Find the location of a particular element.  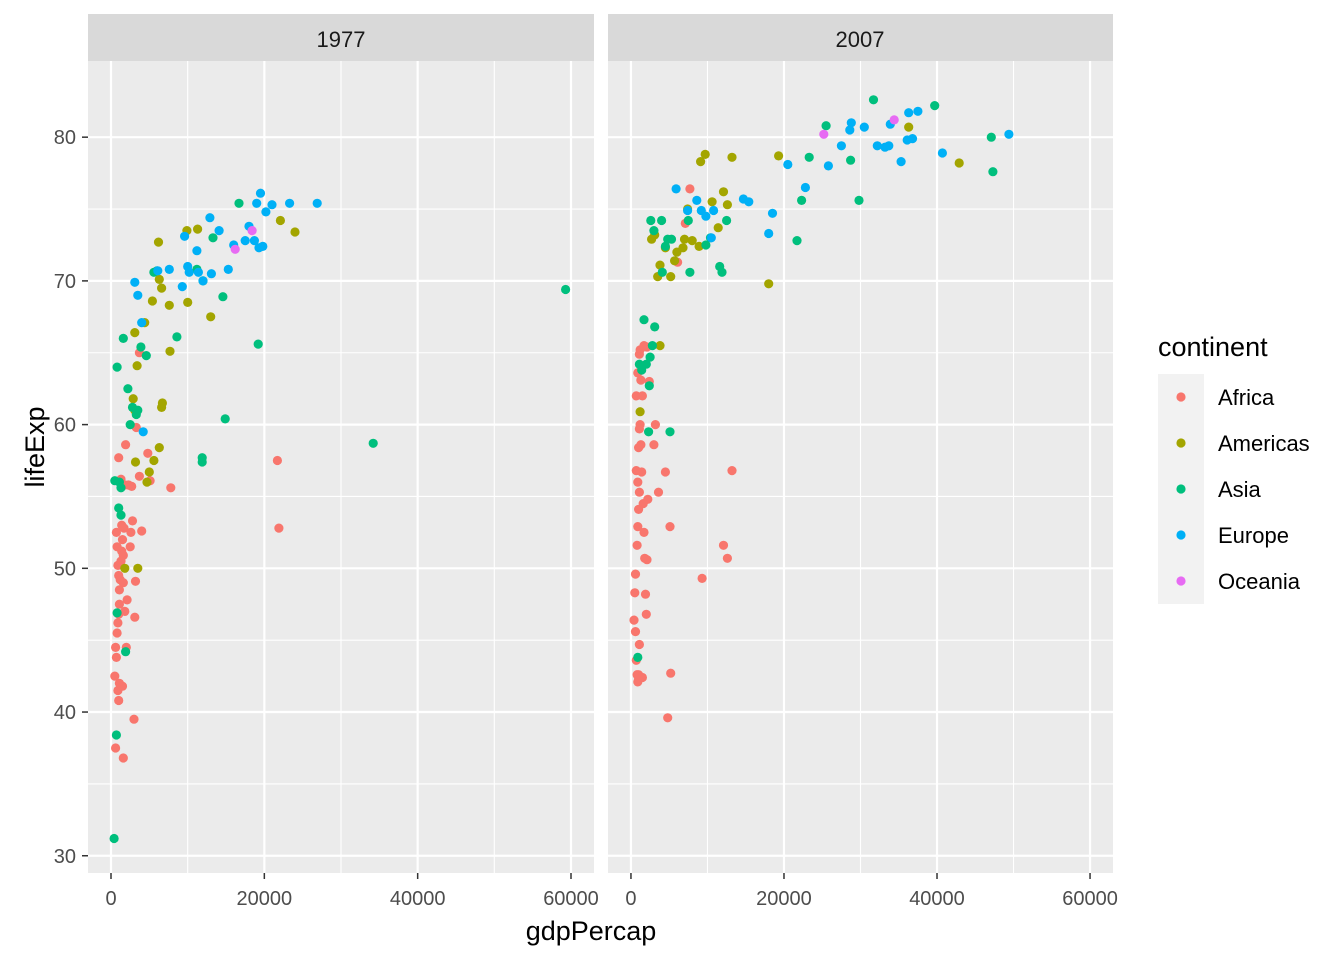

x-axis: 0 20000 40000 60000 0 20000 40000 60000 is located at coordinates (611, 891).